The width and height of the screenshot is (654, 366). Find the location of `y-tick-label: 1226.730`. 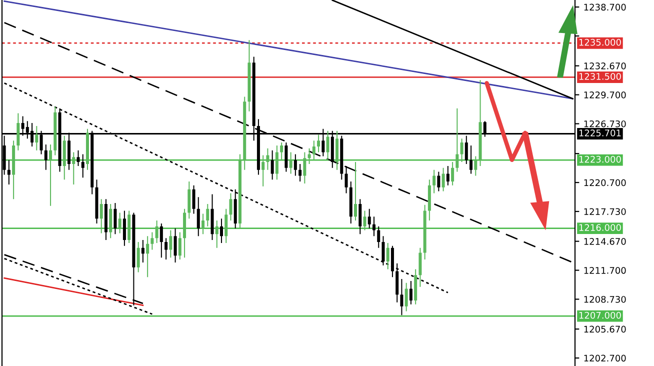

y-tick-label: 1226.730 is located at coordinates (605, 124).